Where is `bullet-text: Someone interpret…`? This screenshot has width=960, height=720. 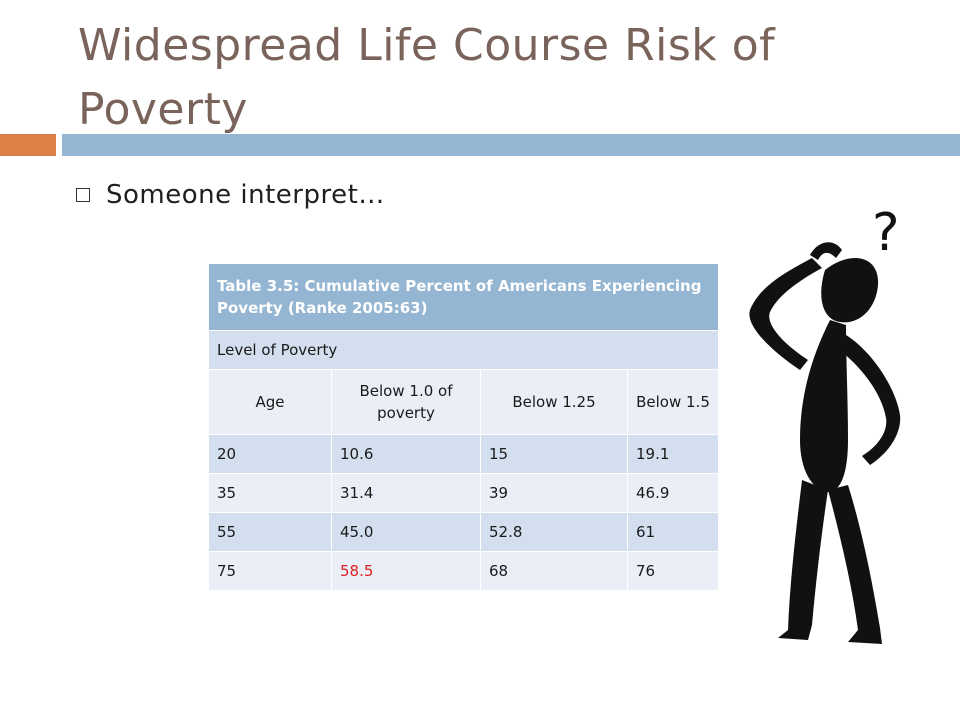 bullet-text: Someone interpret… is located at coordinates (245, 195).